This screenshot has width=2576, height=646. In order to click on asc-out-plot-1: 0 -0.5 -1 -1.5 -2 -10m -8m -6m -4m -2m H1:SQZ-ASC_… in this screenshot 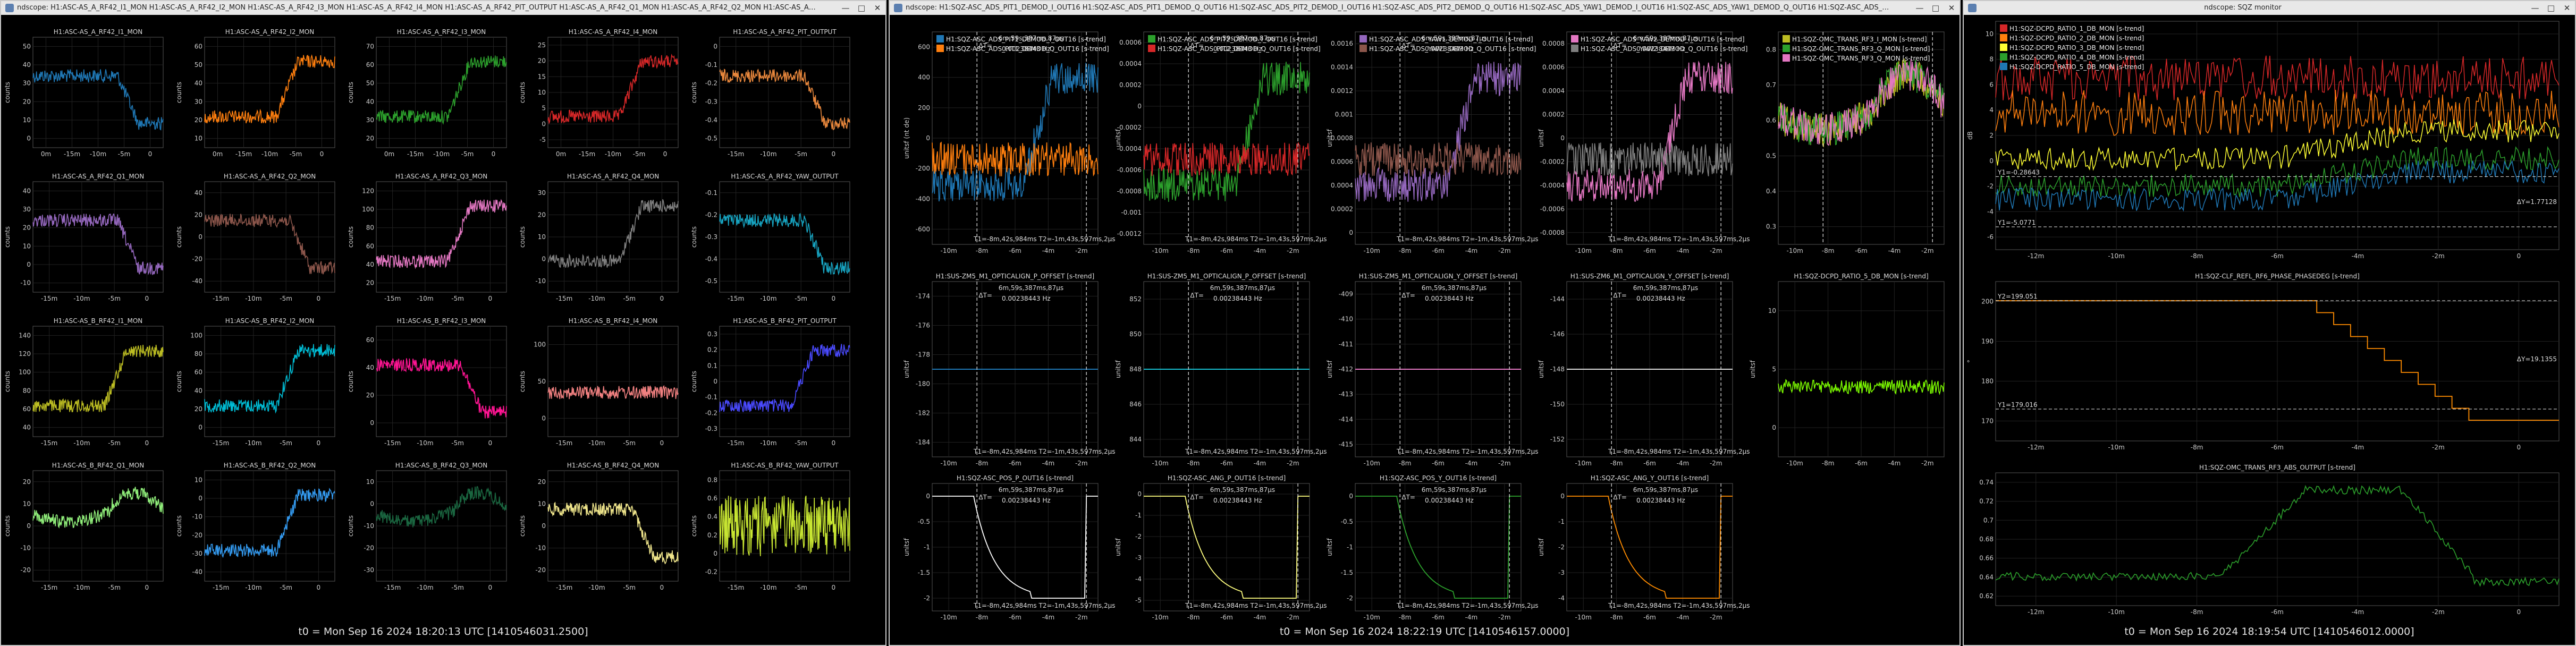, I will do `click(1010, 547)`.